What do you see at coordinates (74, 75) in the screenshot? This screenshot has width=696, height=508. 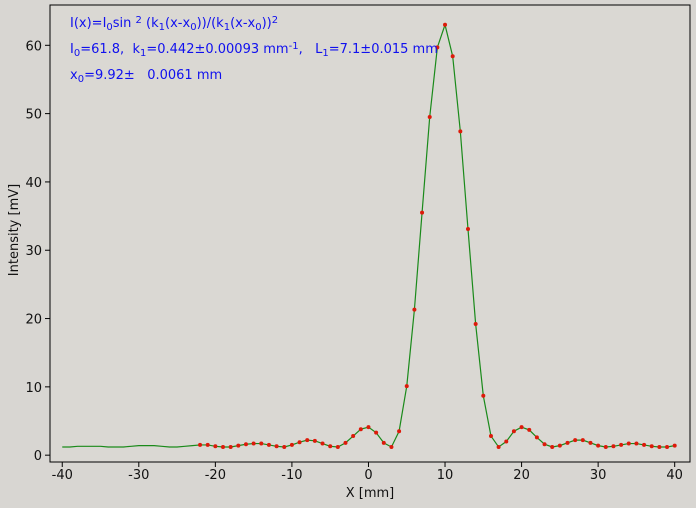 I see `annotation-part: x` at bounding box center [74, 75].